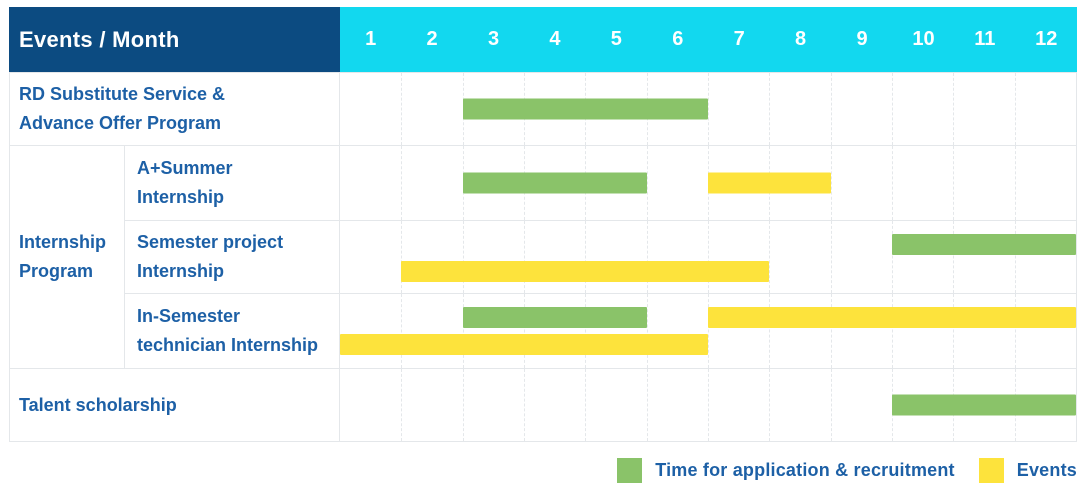 The height and width of the screenshot is (494, 1080). What do you see at coordinates (678, 39) in the screenshot?
I see `month-header-6: 6` at bounding box center [678, 39].